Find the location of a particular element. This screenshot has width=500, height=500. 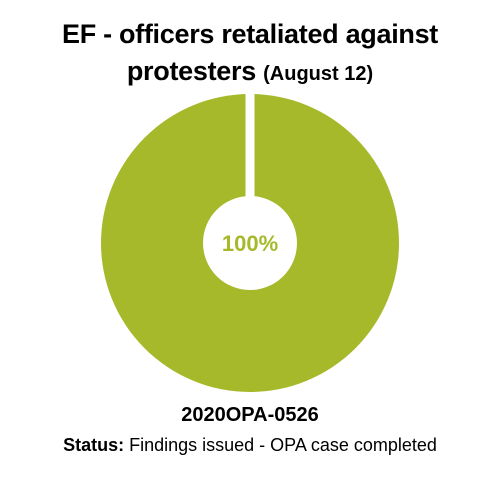

chart-title-date: (August 12) is located at coordinates (318, 74).